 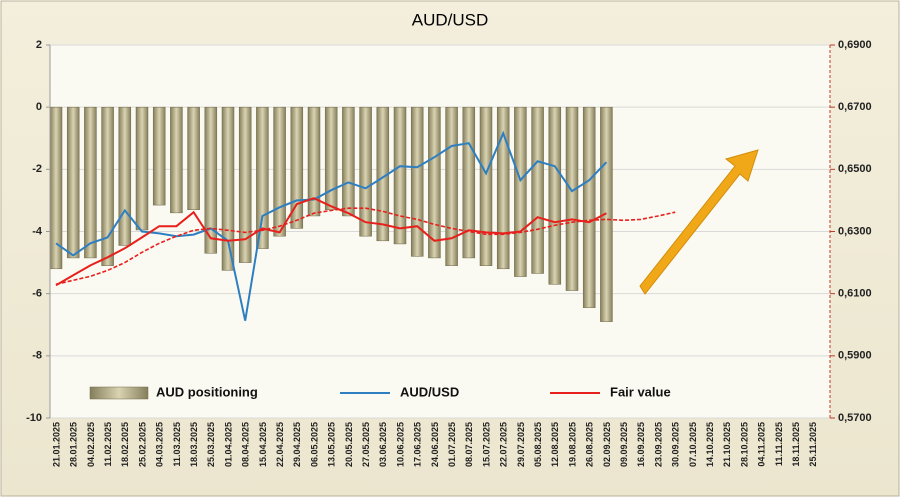 What do you see at coordinates (435, 444) in the screenshot?
I see `x-tick-label: 24.06.2025` at bounding box center [435, 444].